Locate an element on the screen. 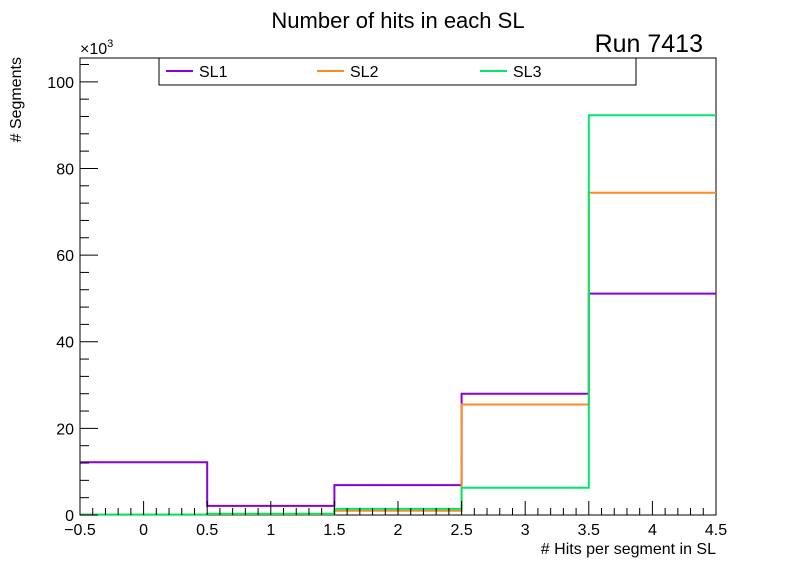  legend: SL1 SL2 SL3 is located at coordinates (397, 71).